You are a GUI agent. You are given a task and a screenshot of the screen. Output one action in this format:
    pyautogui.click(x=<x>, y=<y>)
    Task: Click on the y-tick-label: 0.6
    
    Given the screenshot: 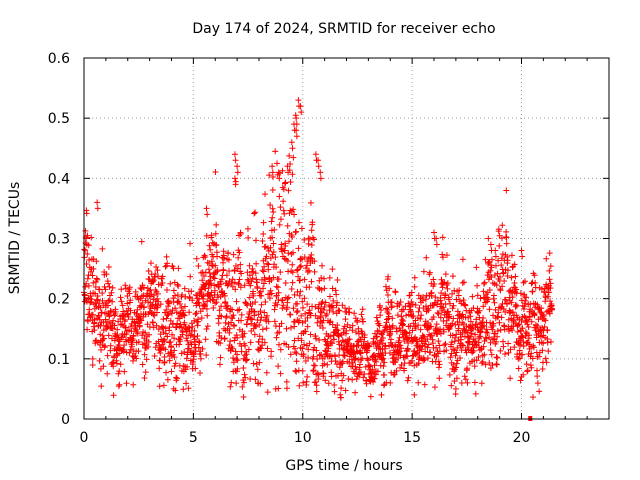 What is the action you would take?
    pyautogui.click(x=59, y=59)
    